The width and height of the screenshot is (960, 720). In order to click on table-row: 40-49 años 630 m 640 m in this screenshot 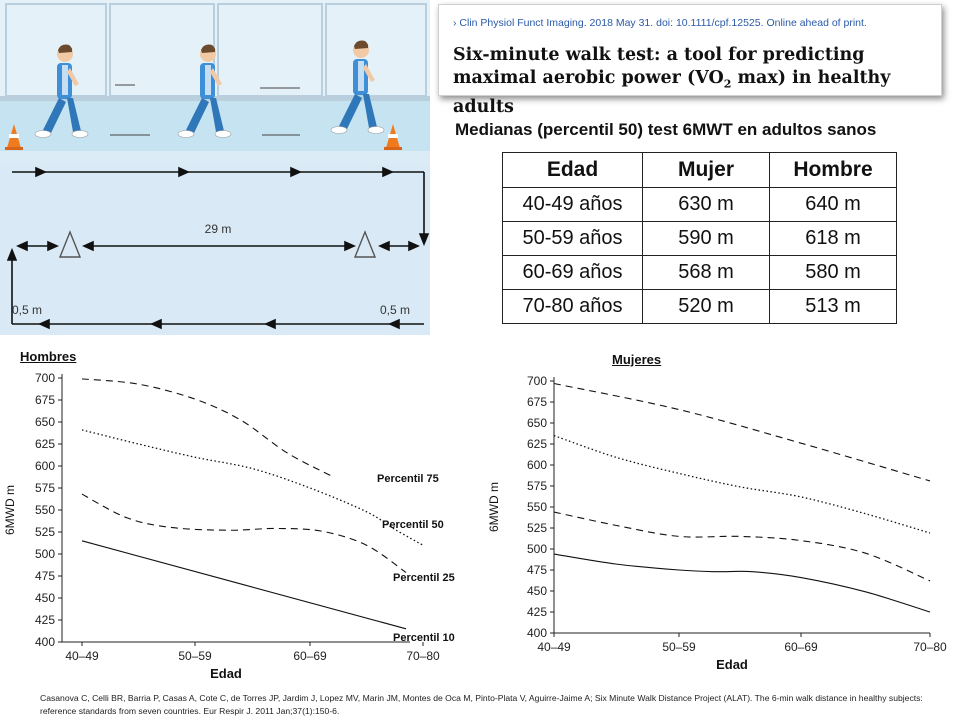, I will do `click(699, 204)`.